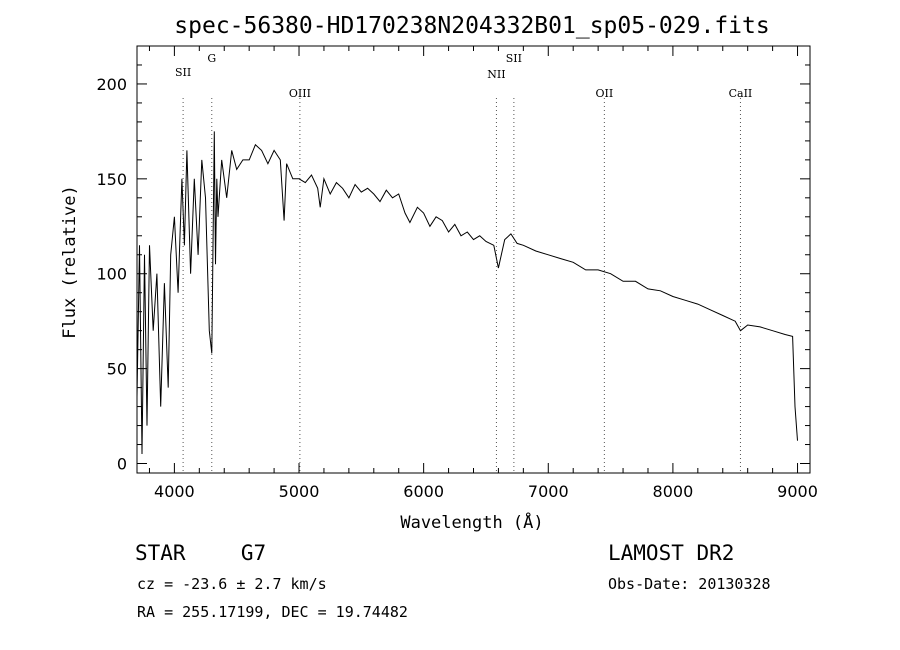 Image resolution: width=900 pixels, height=650 pixels. I want to click on x-tick-label: 4000, so click(174, 491).